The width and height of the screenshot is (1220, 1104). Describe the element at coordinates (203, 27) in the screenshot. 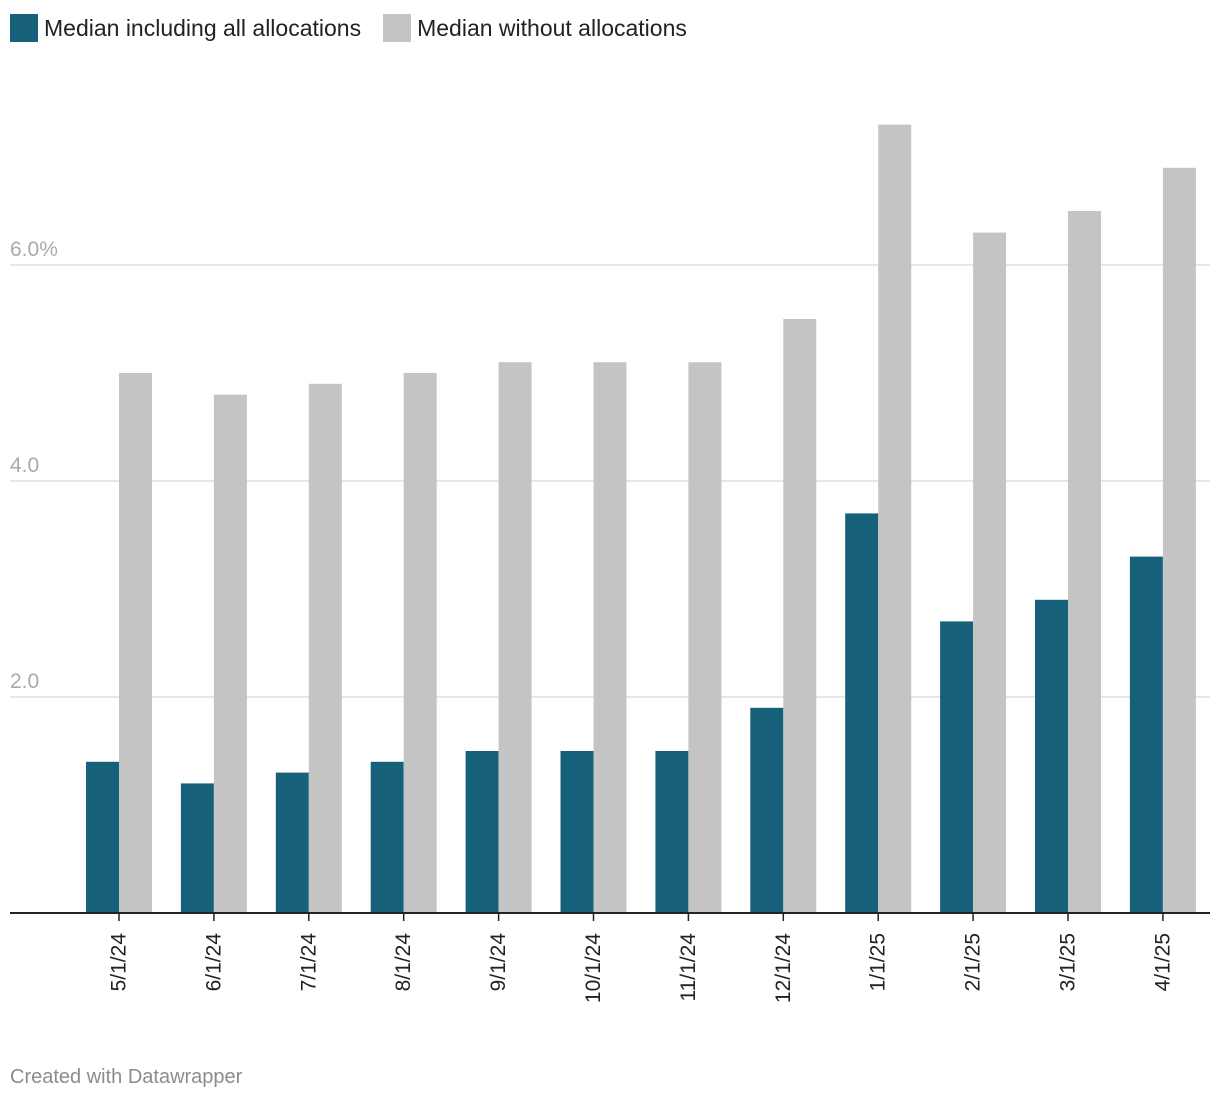

I see `legend-label-including: Median including all allocations` at that location.